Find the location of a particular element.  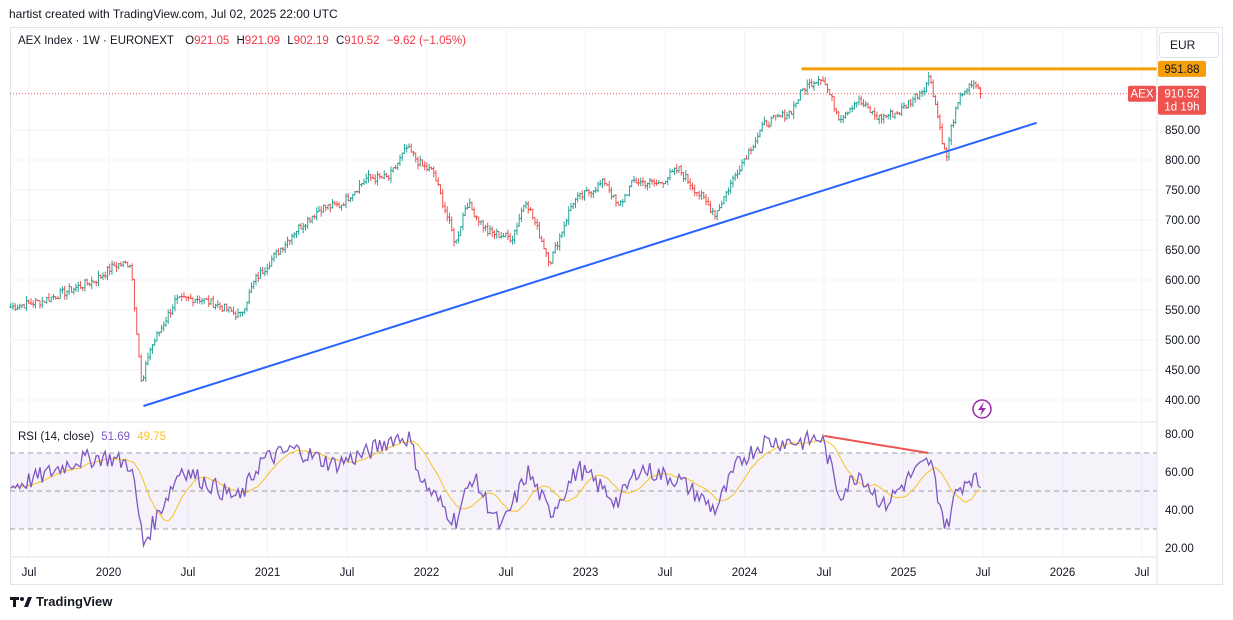

price-tick-label: 500.00 is located at coordinates (1182, 341).